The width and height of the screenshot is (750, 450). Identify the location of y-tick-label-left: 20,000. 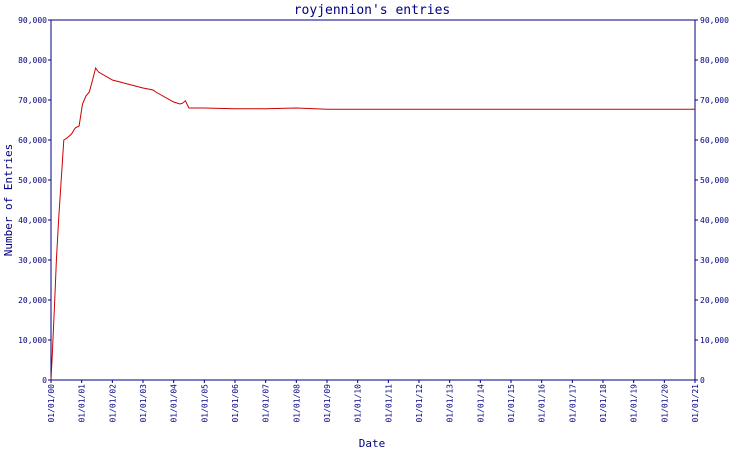
(32, 300).